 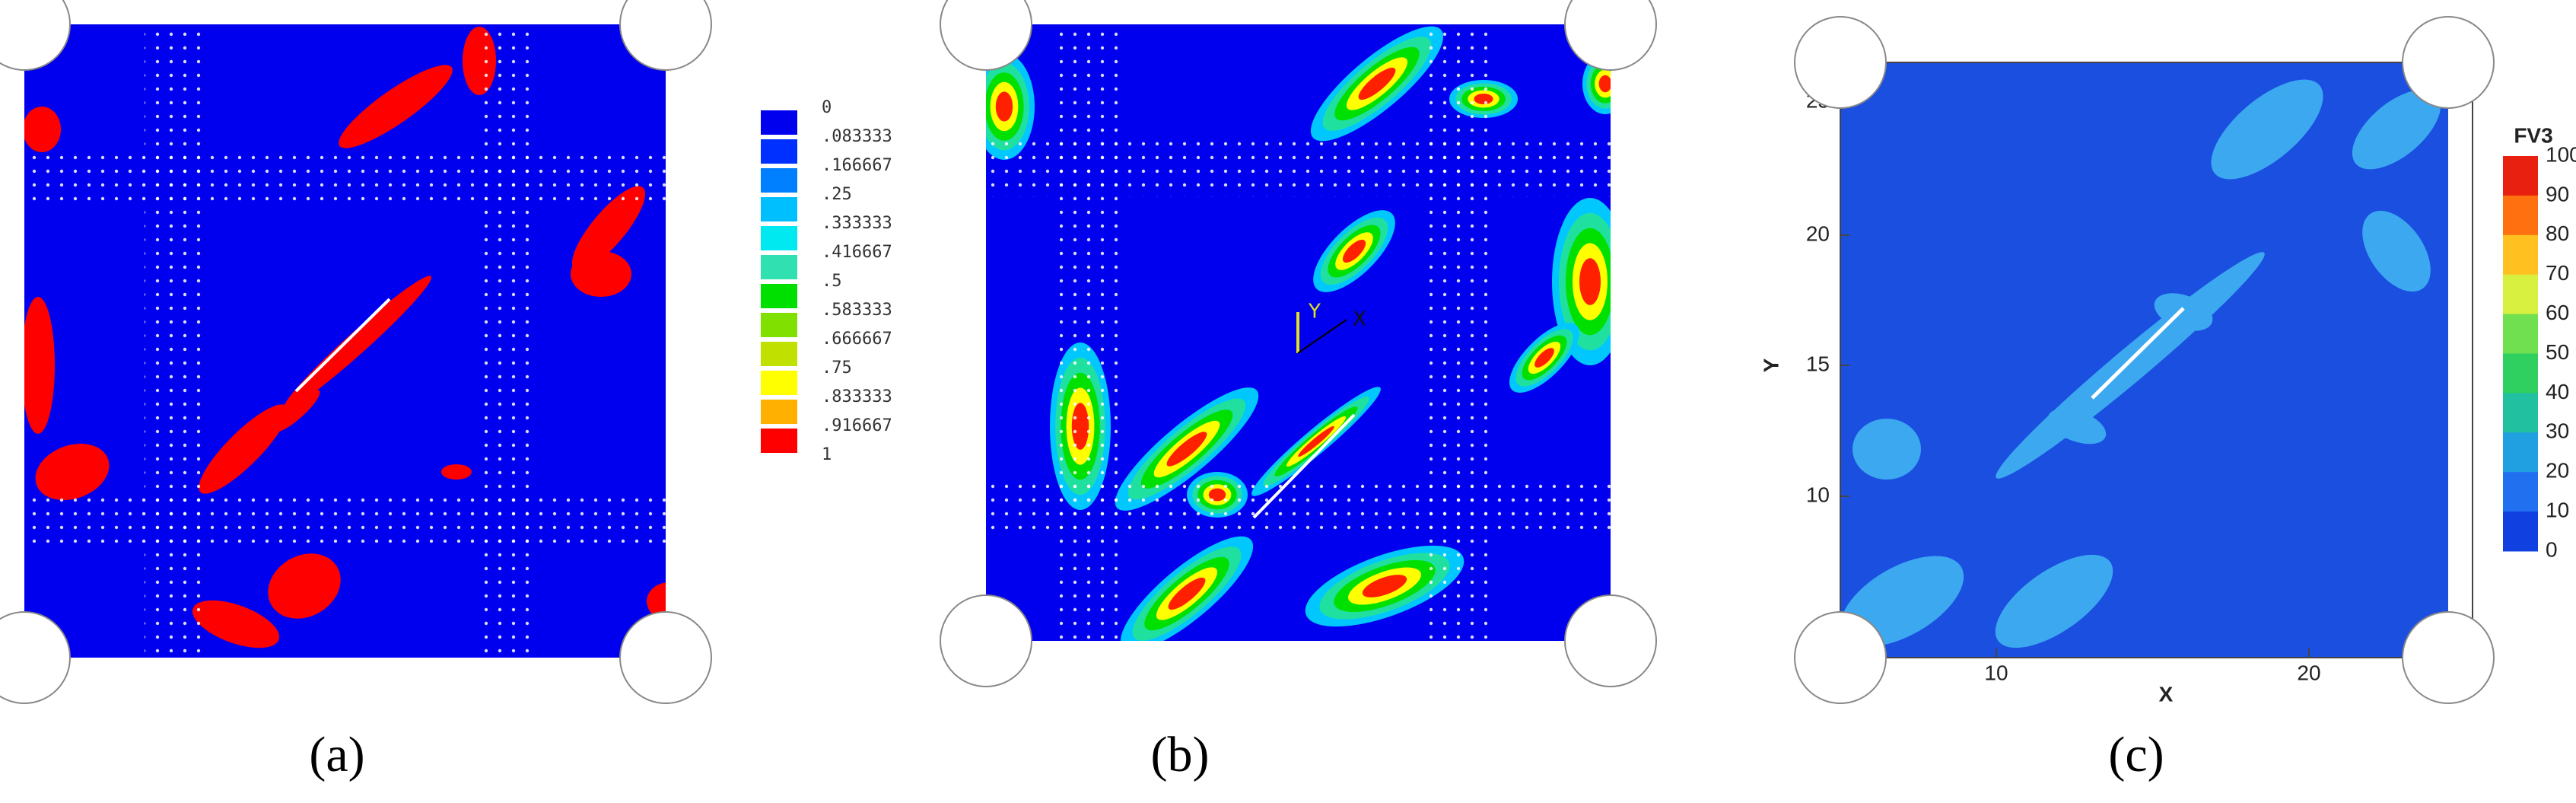 What do you see at coordinates (832, 281) in the screenshot?
I see `legend-label: .5` at bounding box center [832, 281].